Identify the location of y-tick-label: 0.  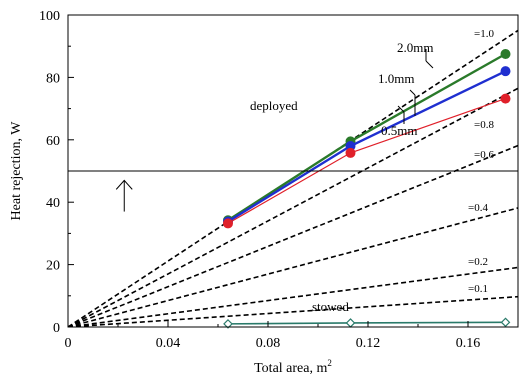
(56, 328).